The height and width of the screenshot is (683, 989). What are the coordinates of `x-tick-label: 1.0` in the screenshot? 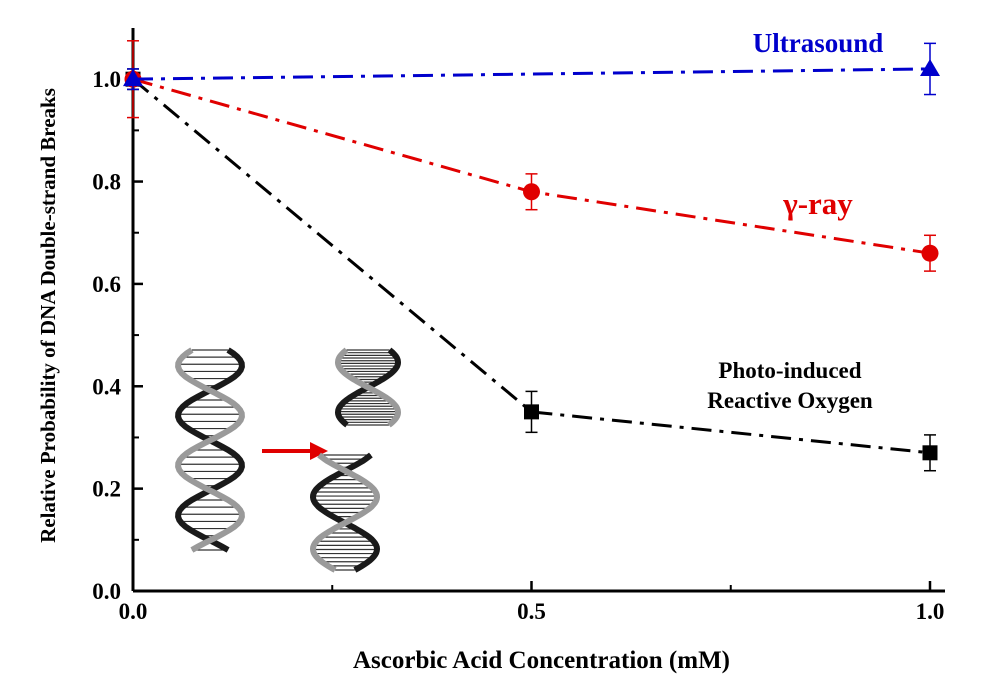 It's located at (930, 611).